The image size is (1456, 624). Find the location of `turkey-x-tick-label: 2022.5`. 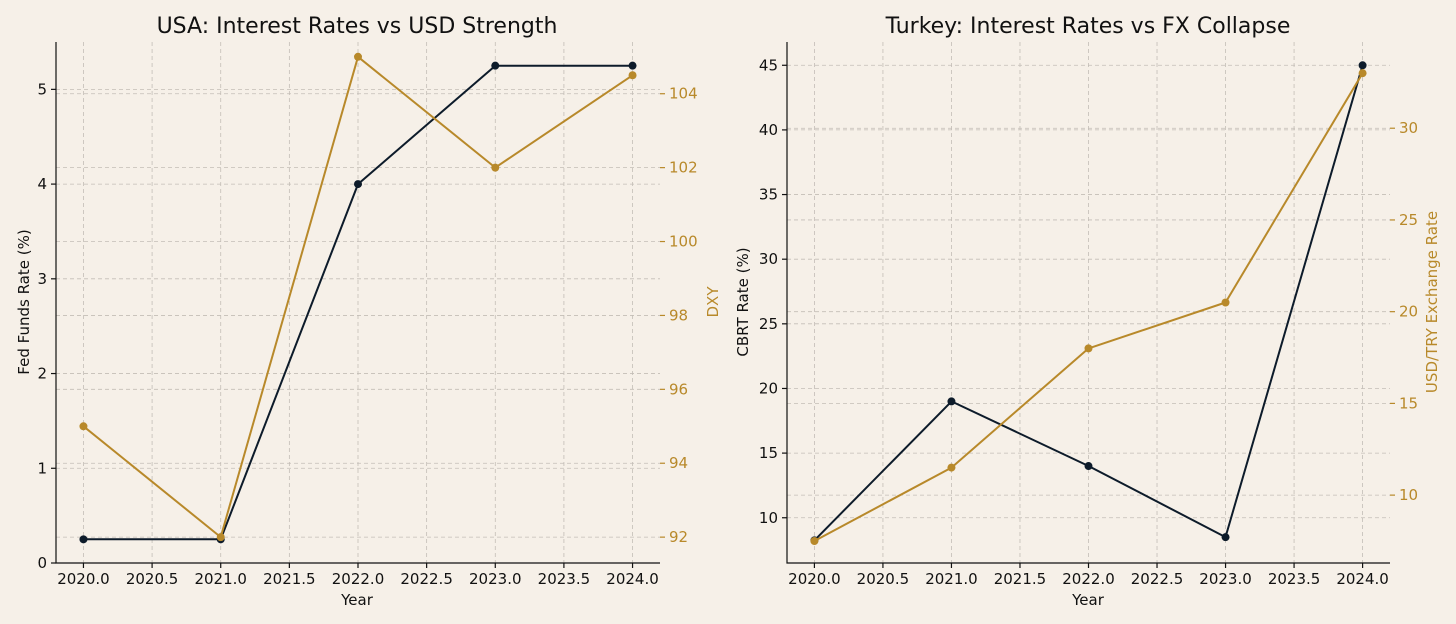

turkey-x-tick-label: 2022.5 is located at coordinates (1157, 579).